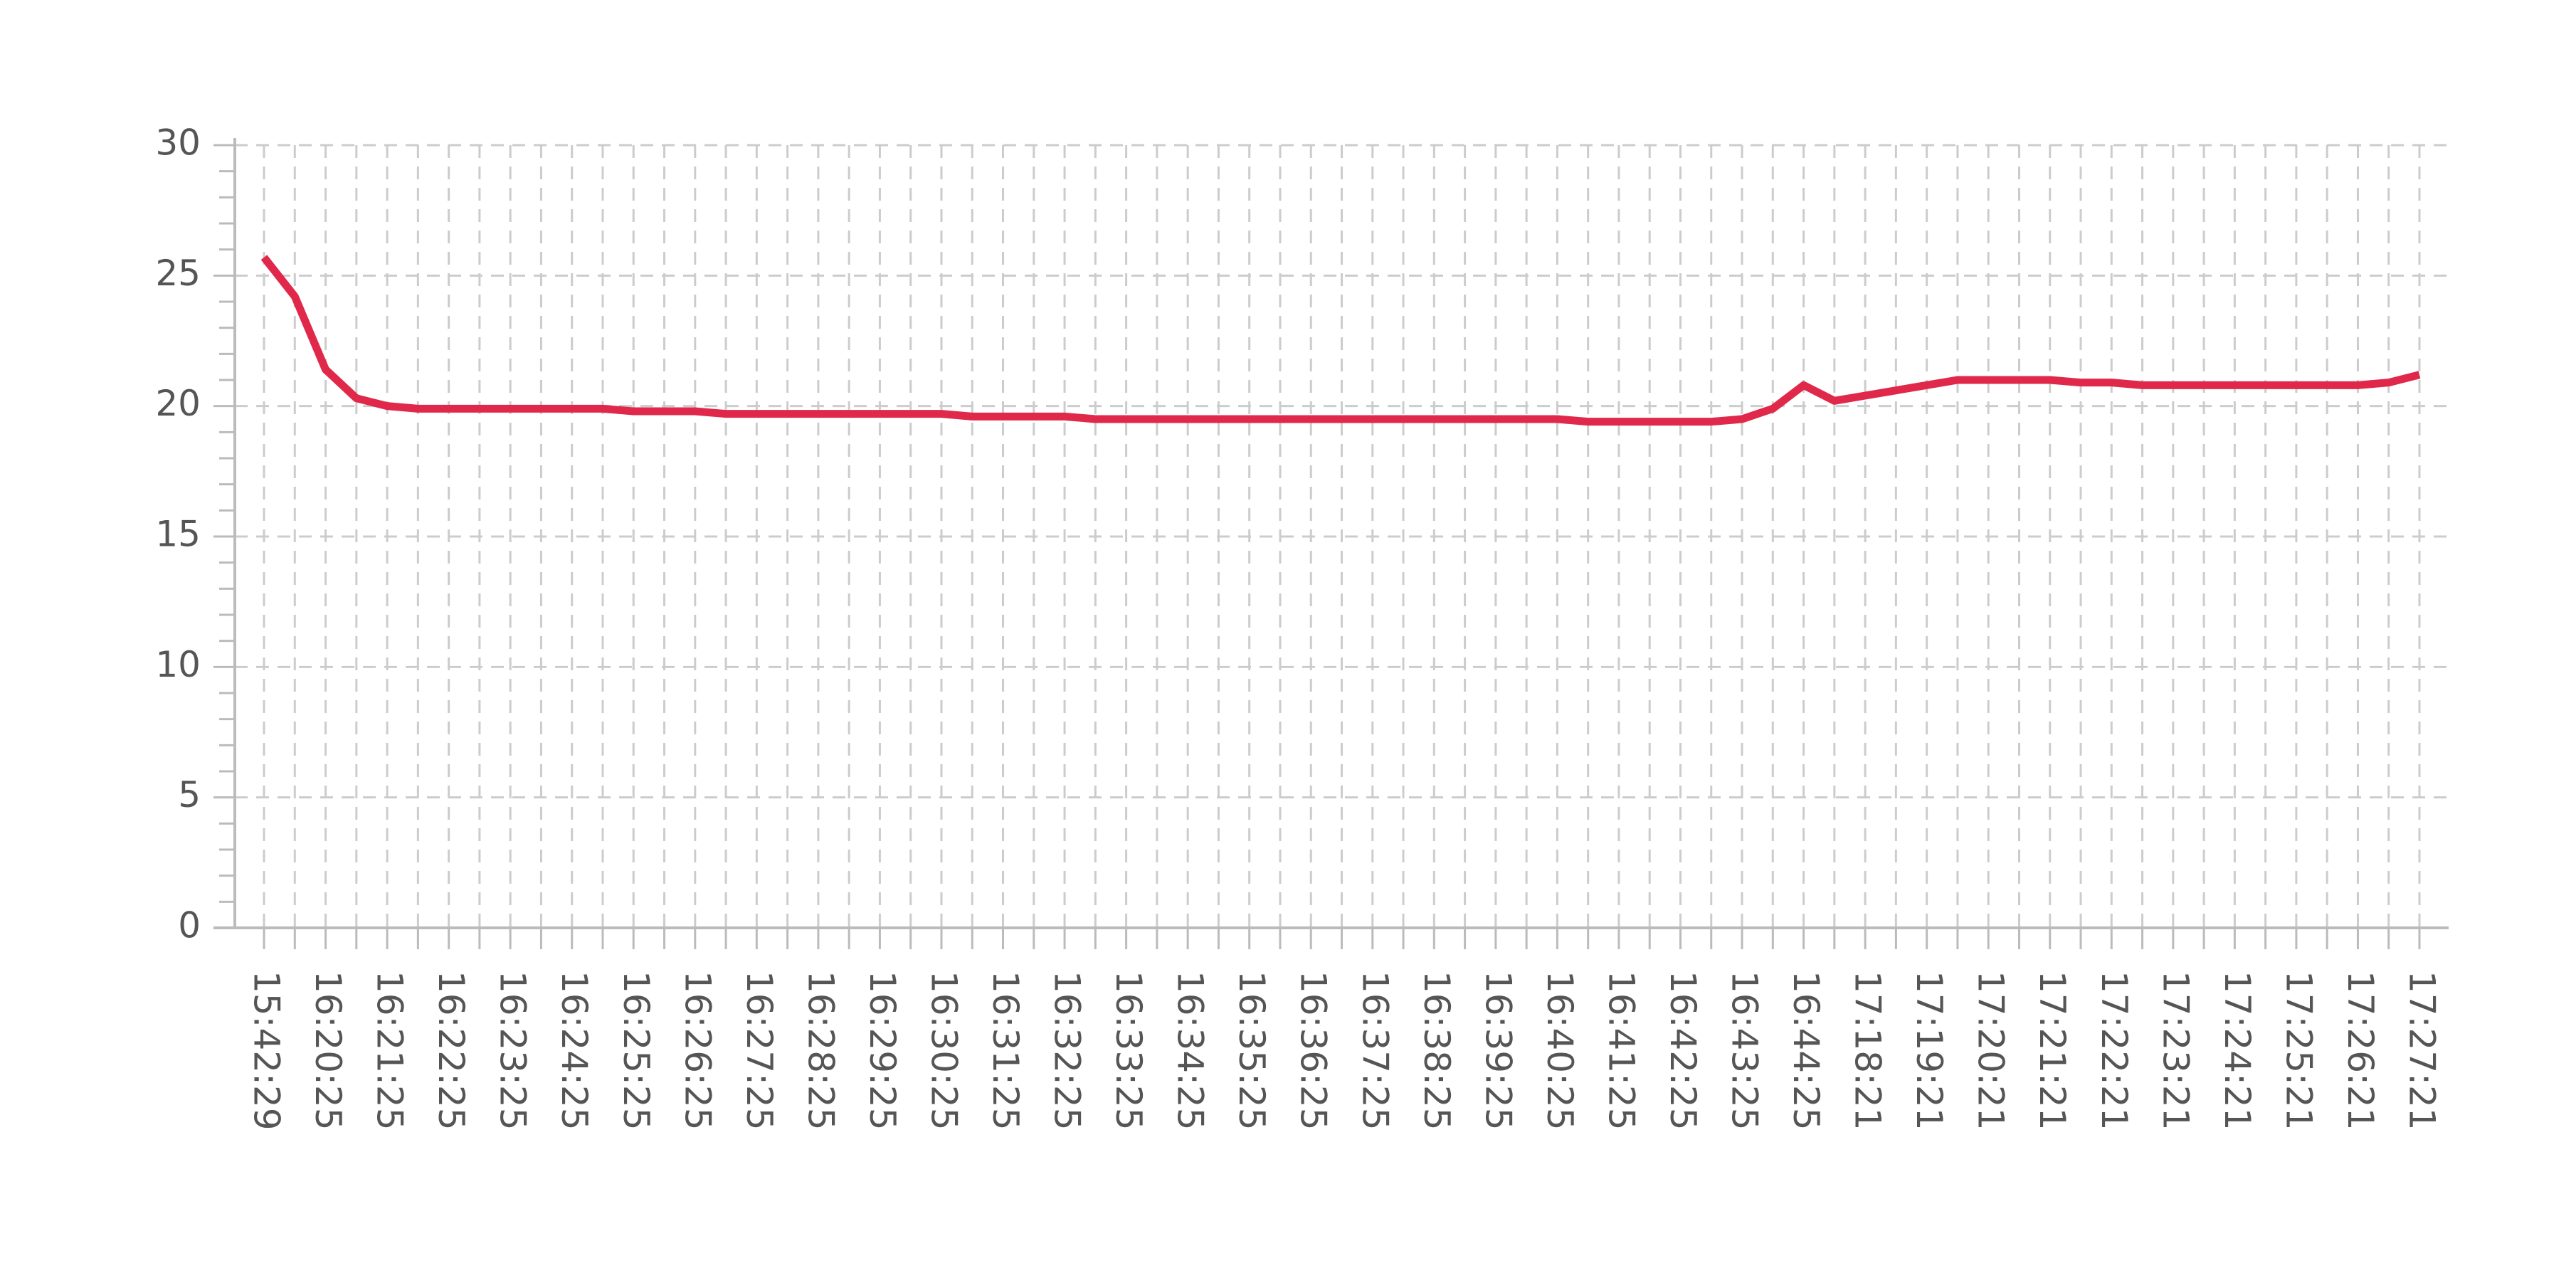  Describe the element at coordinates (451, 1051) in the screenshot. I see `x-tick-label: 16:22:25` at that location.